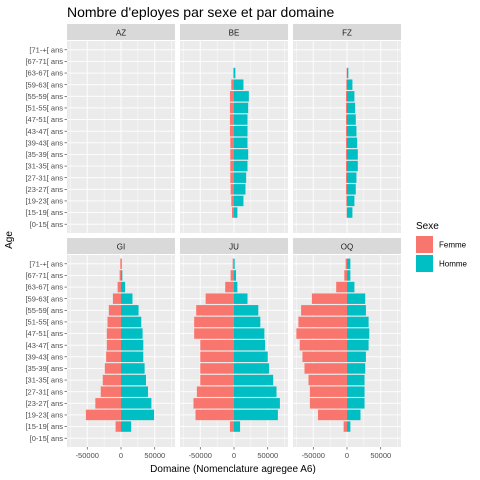 The image size is (480, 480). Describe the element at coordinates (44, 415) in the screenshot. I see `y-tick-label: [19-23[ ans` at that location.